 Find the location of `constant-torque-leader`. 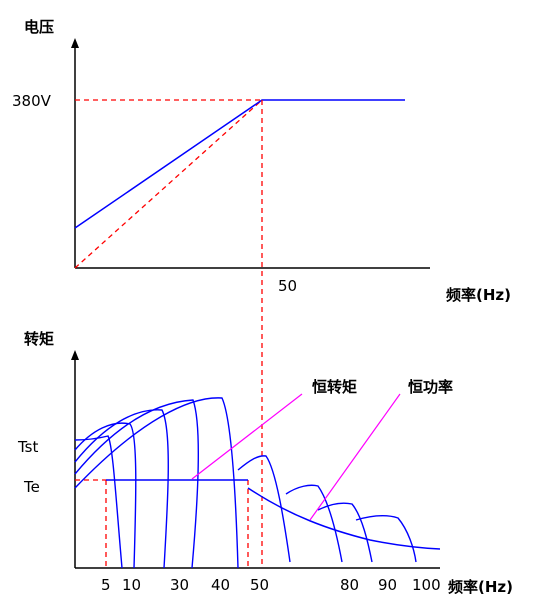

constant-torque-leader is located at coordinates (247, 436).